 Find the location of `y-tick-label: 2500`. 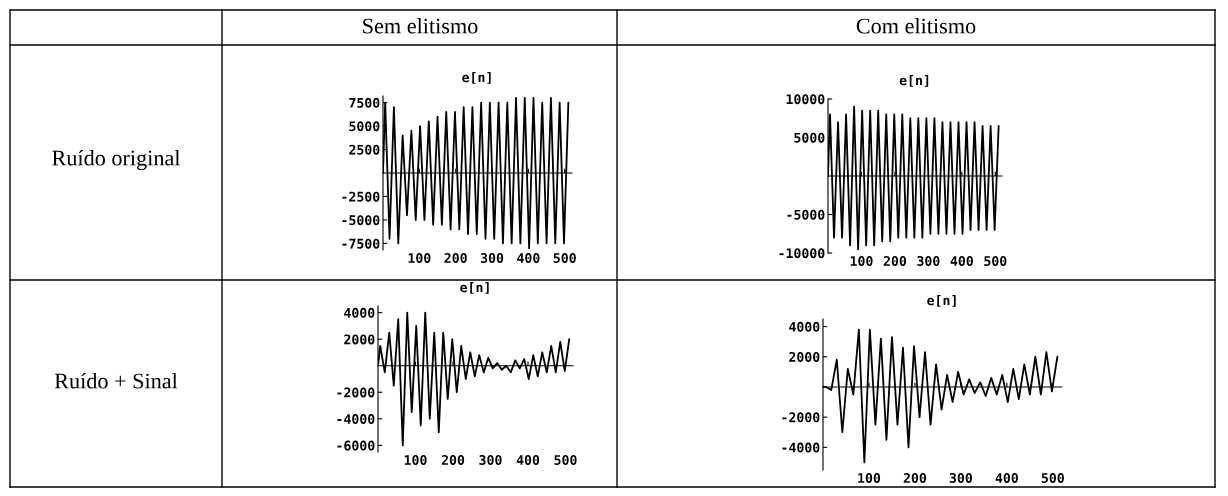

y-tick-label: 2500 is located at coordinates (364, 149).